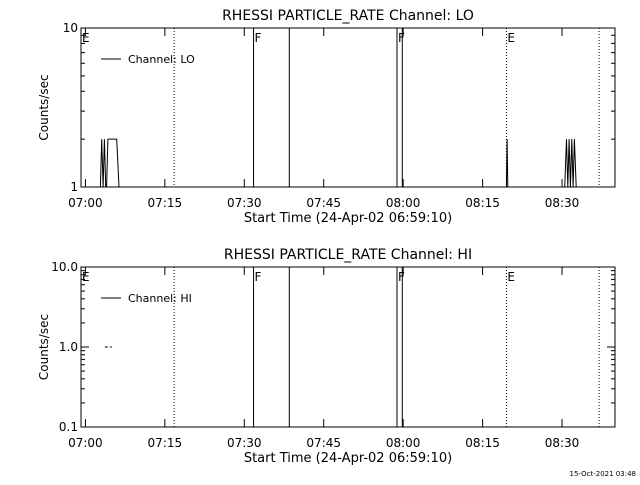 The width and height of the screenshot is (640, 485). I want to click on panel1-x-tick-label: 07:30, so click(244, 203).